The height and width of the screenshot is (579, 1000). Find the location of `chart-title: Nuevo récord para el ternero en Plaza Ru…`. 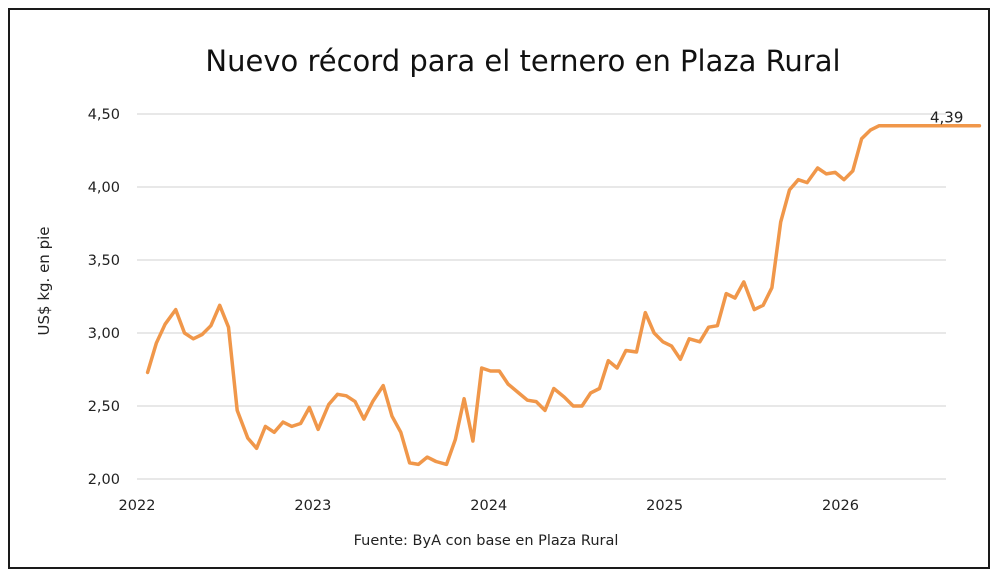

chart-title: Nuevo récord para el ternero en Plaza Ru… is located at coordinates (522, 61).